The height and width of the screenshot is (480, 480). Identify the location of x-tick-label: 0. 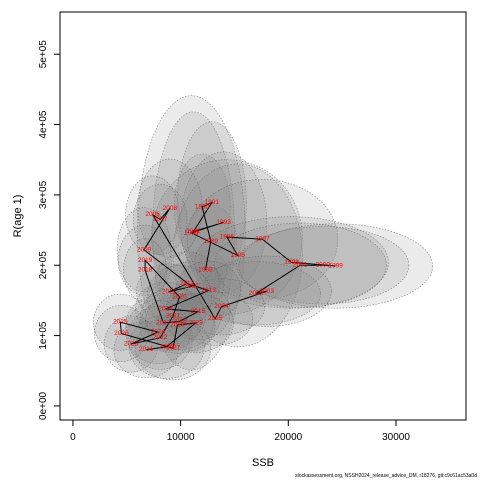
(73, 437).